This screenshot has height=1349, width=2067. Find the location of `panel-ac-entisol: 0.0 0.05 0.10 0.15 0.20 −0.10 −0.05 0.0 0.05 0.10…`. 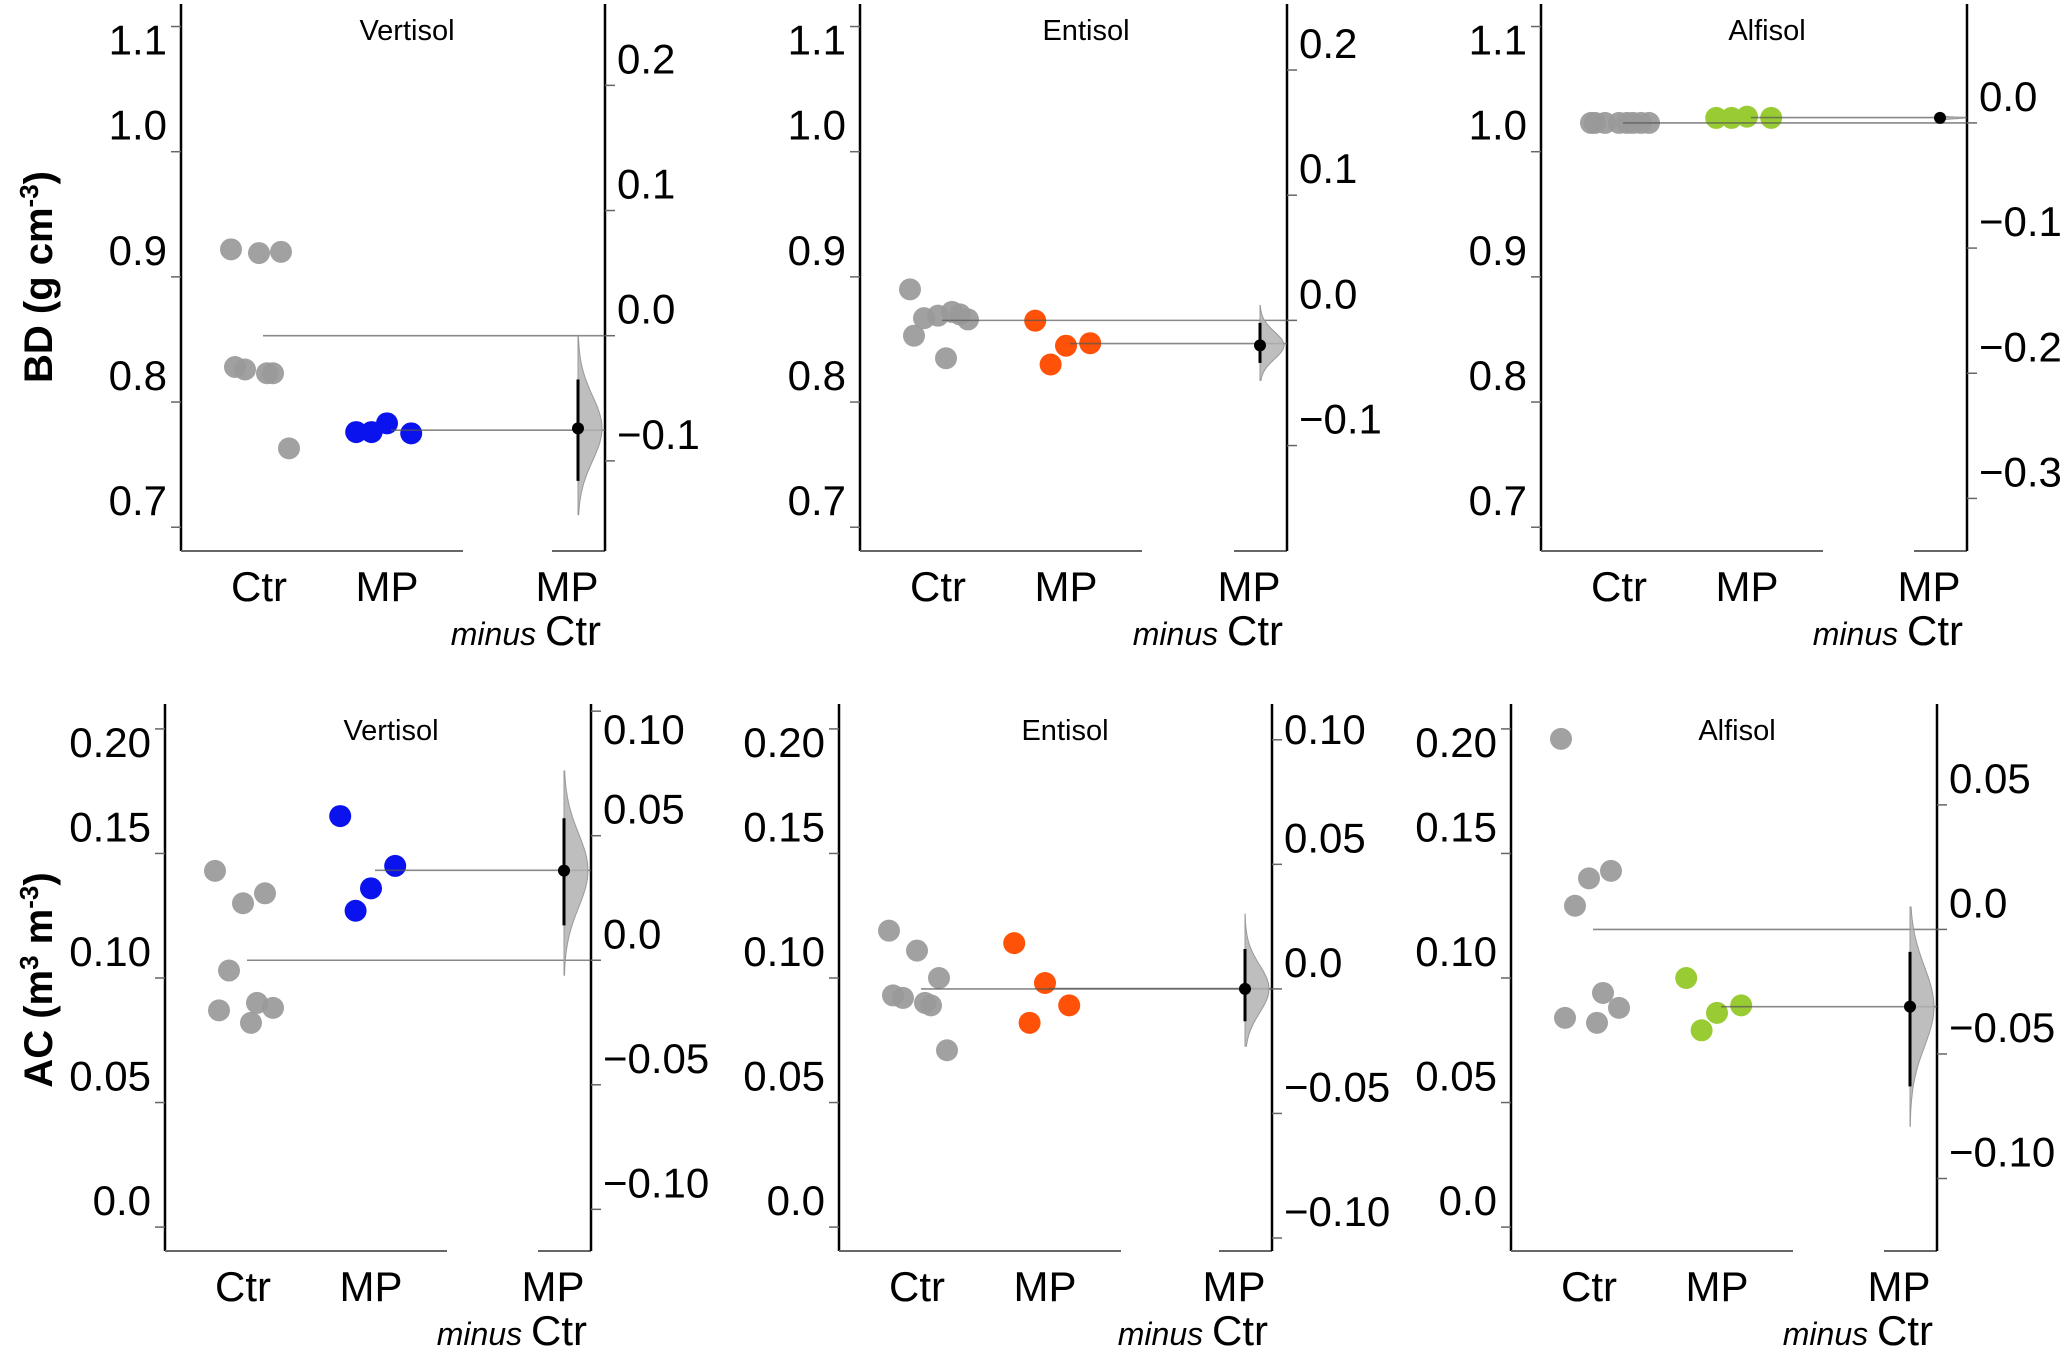

panel-ac-entisol: 0.0 0.05 0.10 0.15 0.20 −0.10 −0.05 0.0 0.05 0.10… is located at coordinates (1066, 1026).